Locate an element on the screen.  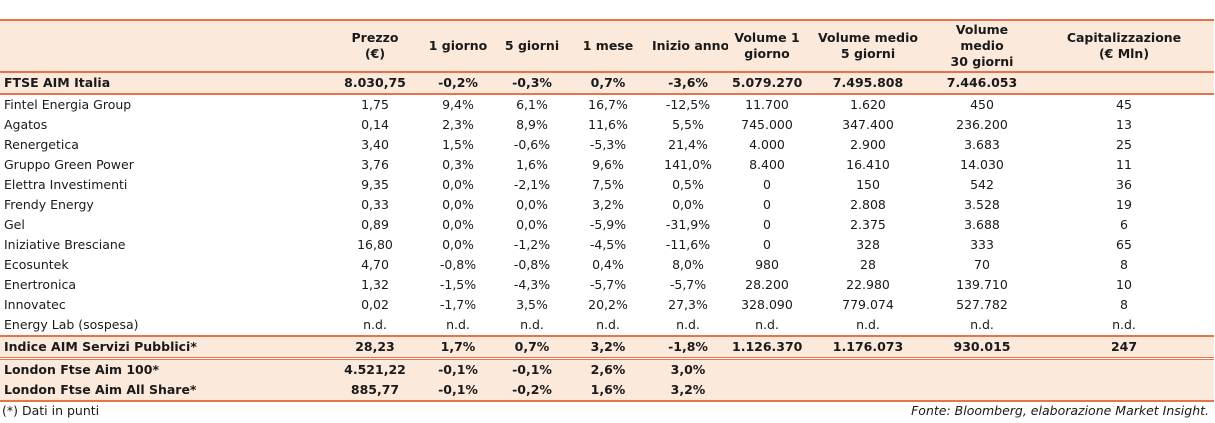
col-header-ytd: Inizio anno is located at coordinates (688, 46).